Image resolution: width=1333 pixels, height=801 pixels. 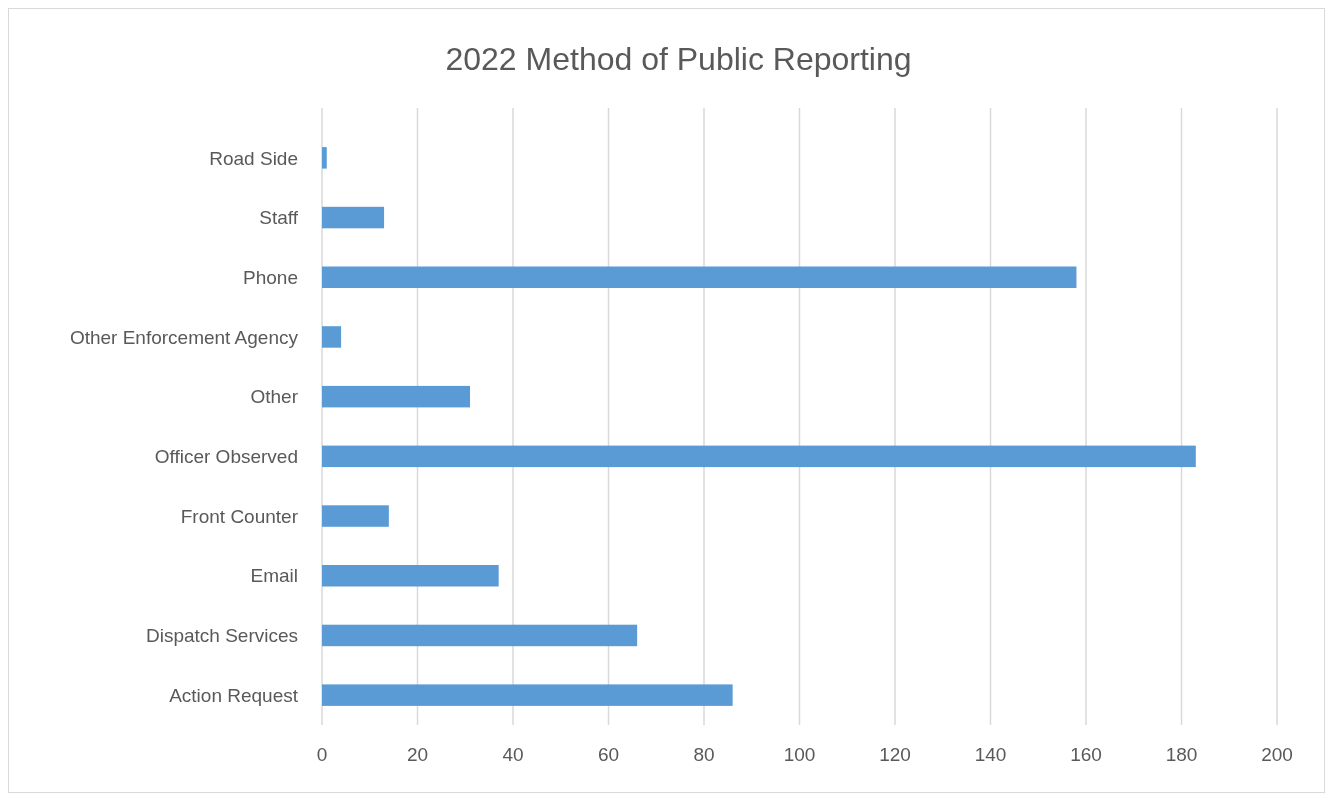 What do you see at coordinates (990, 754) in the screenshot?
I see `x-tick-label: 140` at bounding box center [990, 754].